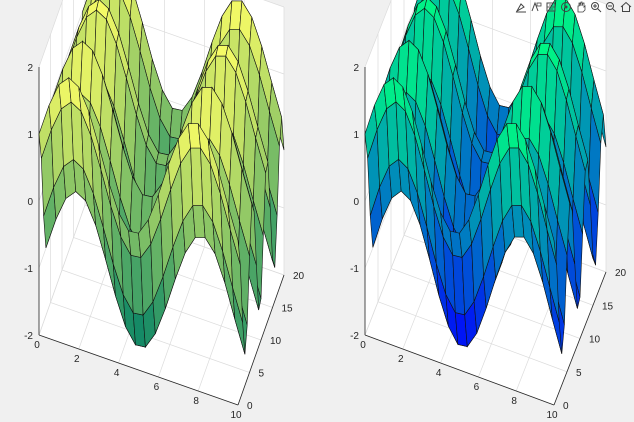 This screenshot has width=634, height=422. Describe the element at coordinates (595, 7) in the screenshot. I see `zoom-in-icon` at that location.